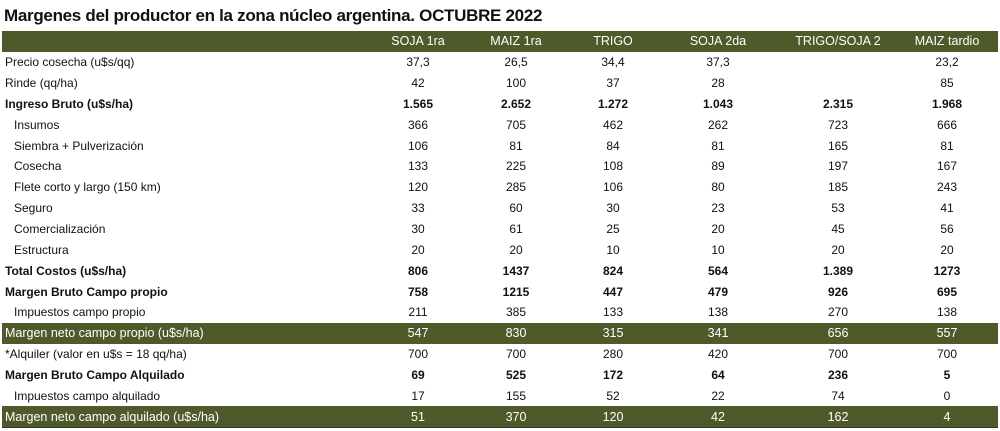  Describe the element at coordinates (418, 124) in the screenshot. I see `cell-soja-1ra: 366` at that location.